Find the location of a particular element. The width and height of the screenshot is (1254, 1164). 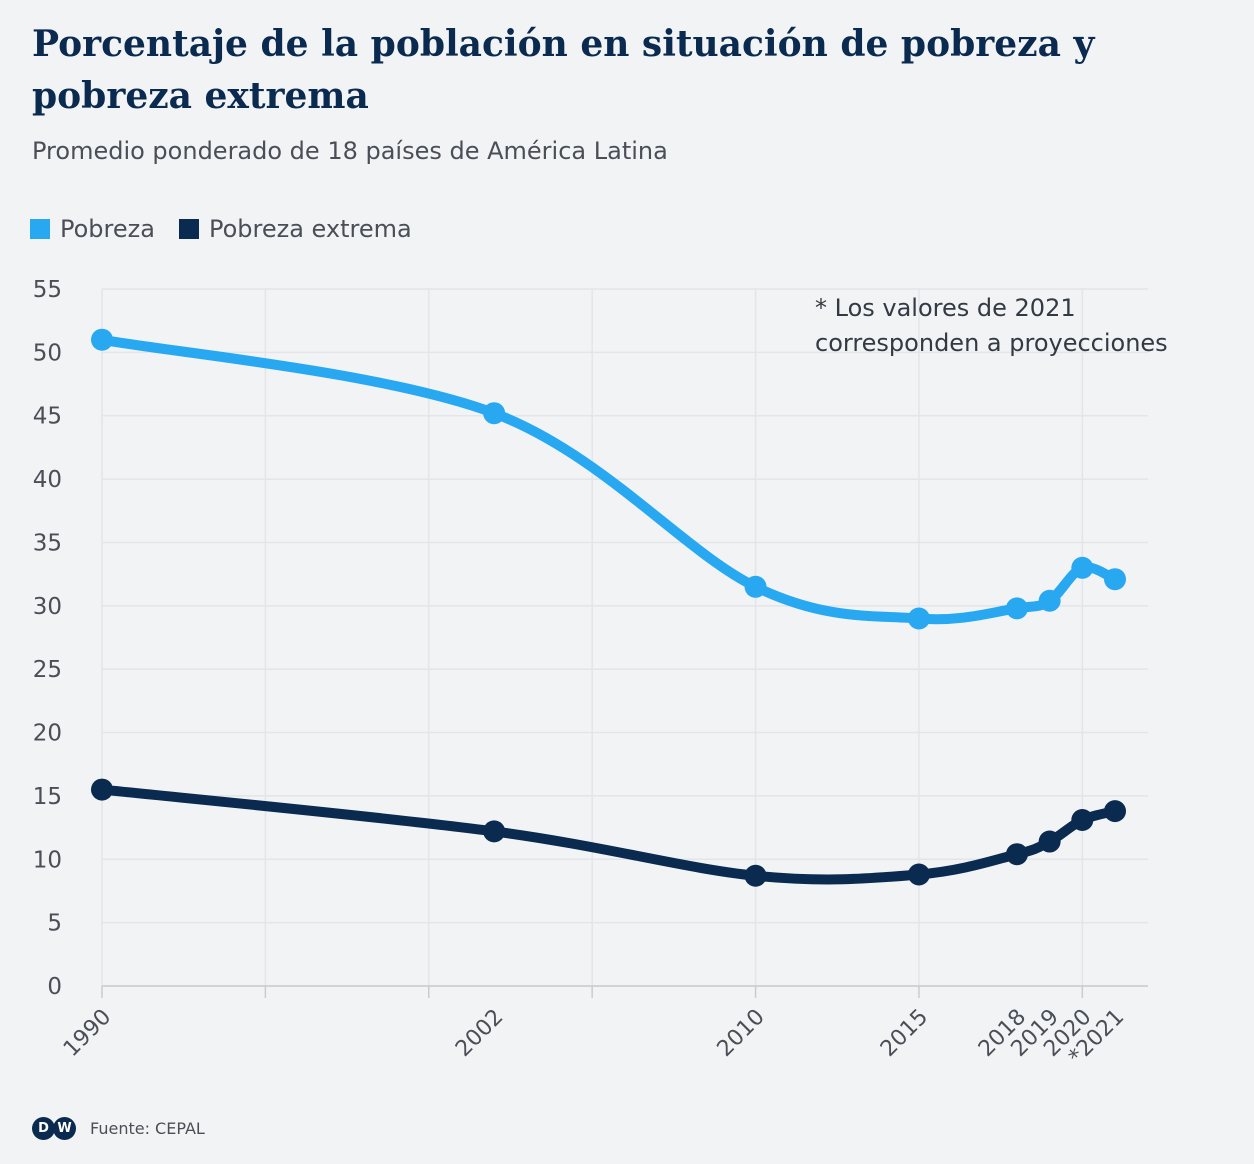

x-tick-label: 2010 is located at coordinates (741, 1033).